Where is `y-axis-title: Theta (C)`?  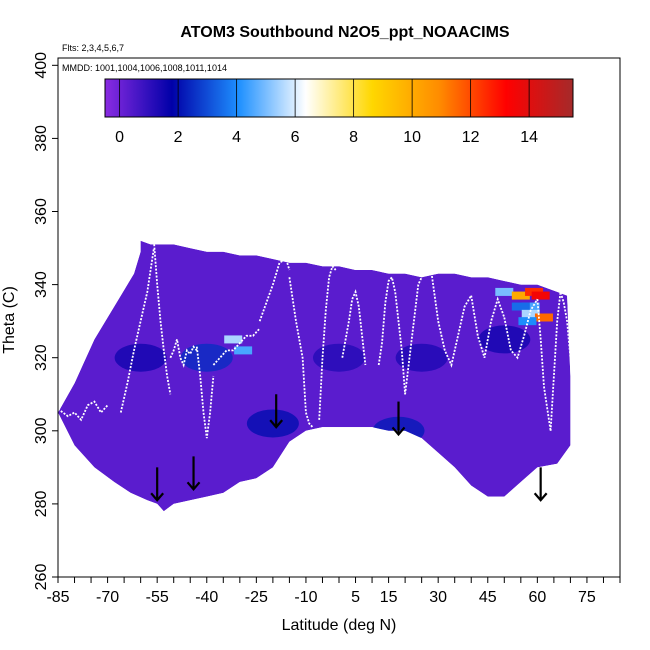 y-axis-title: Theta (C) is located at coordinates (9, 320).